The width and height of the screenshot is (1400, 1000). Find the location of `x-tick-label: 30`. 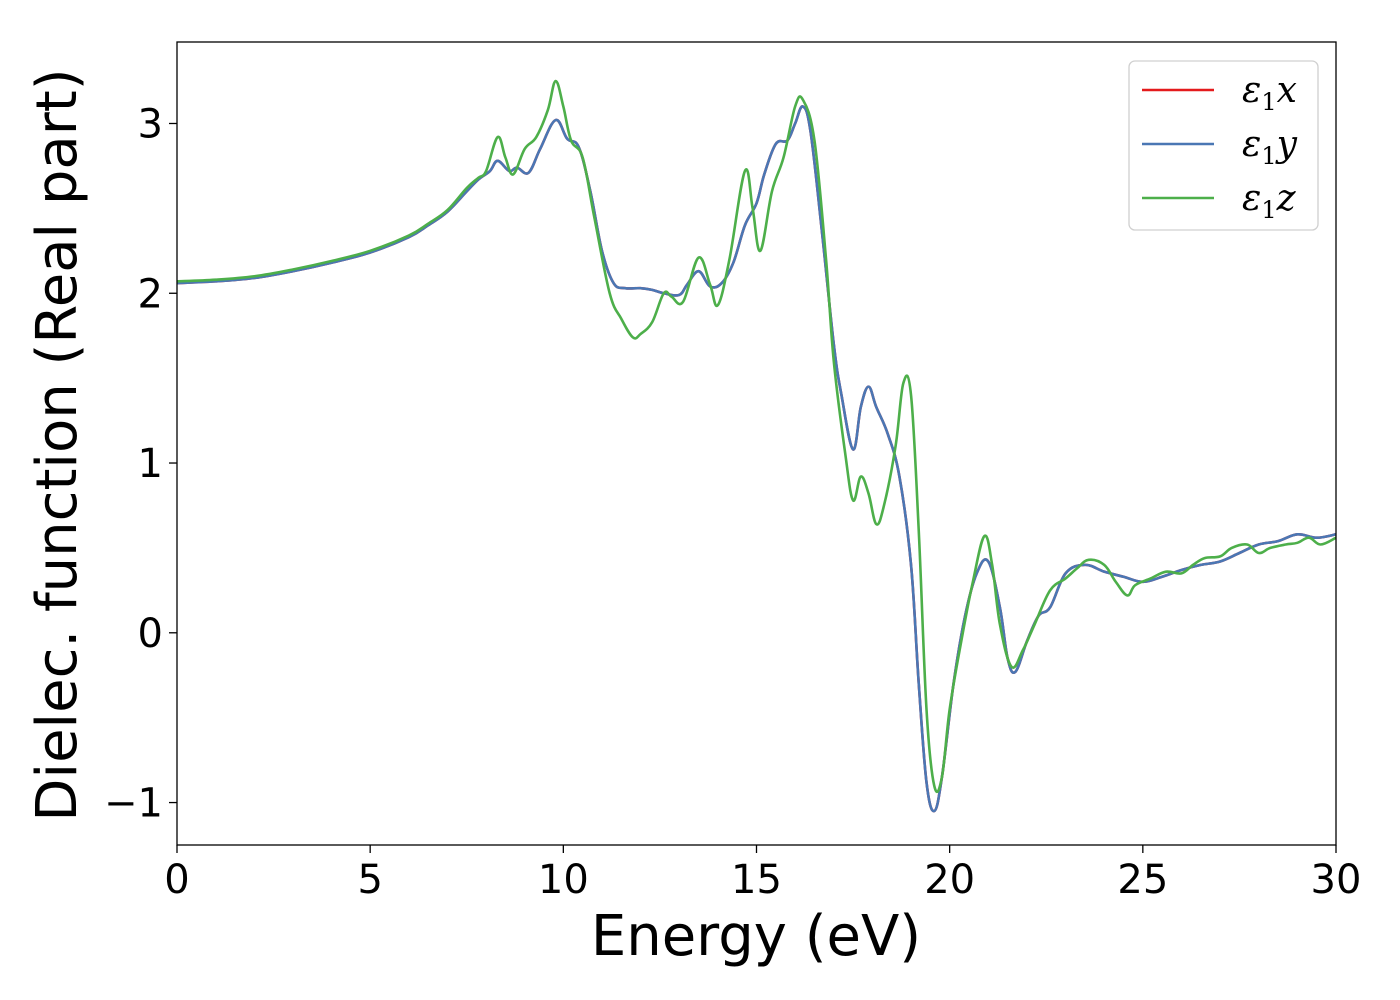

x-tick-label: 30 is located at coordinates (1336, 880).